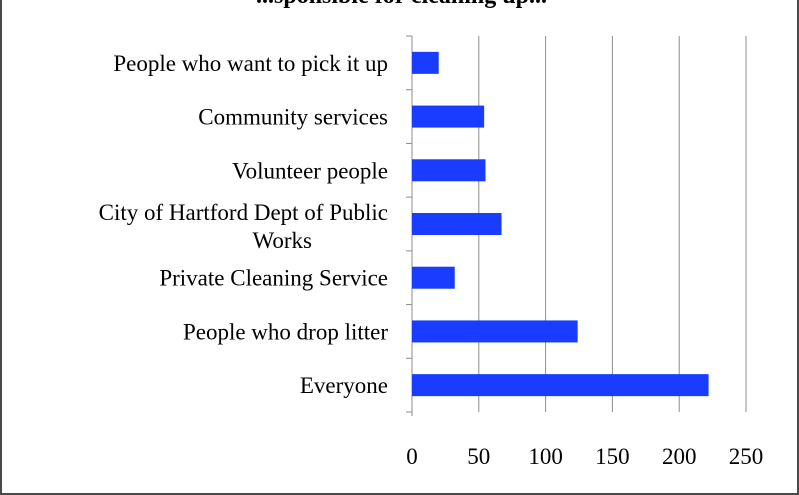 The width and height of the screenshot is (799, 495). Describe the element at coordinates (746, 456) in the screenshot. I see `x-tick-label: 250` at that location.